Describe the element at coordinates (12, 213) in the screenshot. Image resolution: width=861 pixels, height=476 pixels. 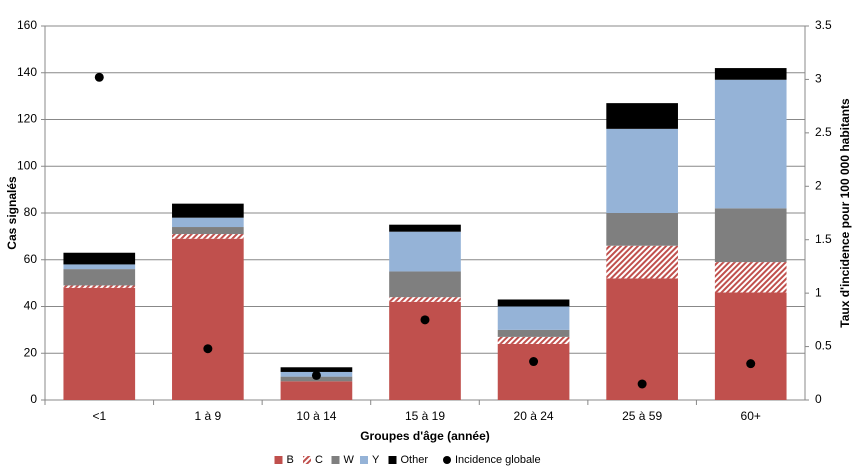
I see `y-axis-title: Cas signalés` at that location.